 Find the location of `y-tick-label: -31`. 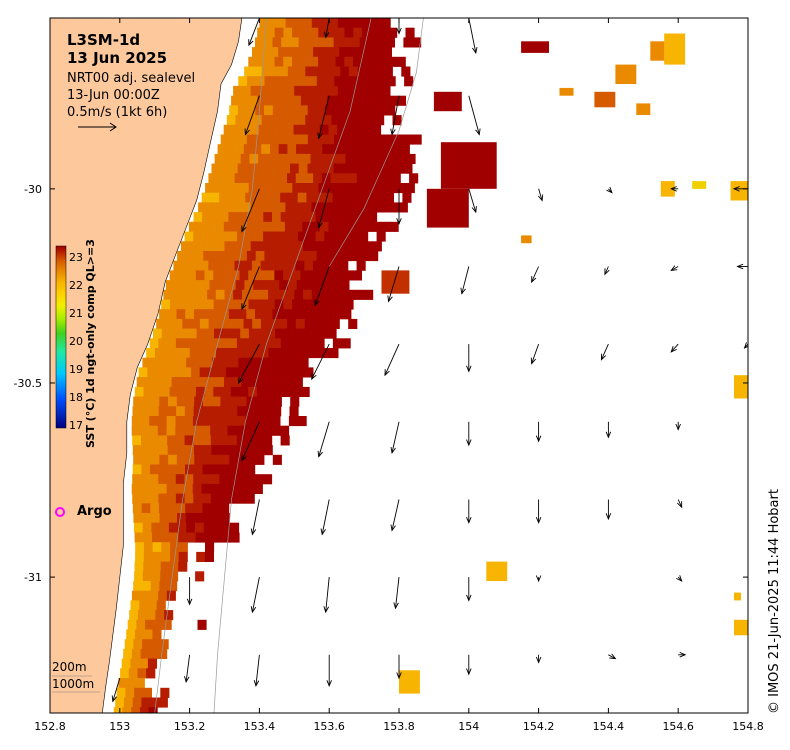

y-tick-label: -31 is located at coordinates (33, 577).